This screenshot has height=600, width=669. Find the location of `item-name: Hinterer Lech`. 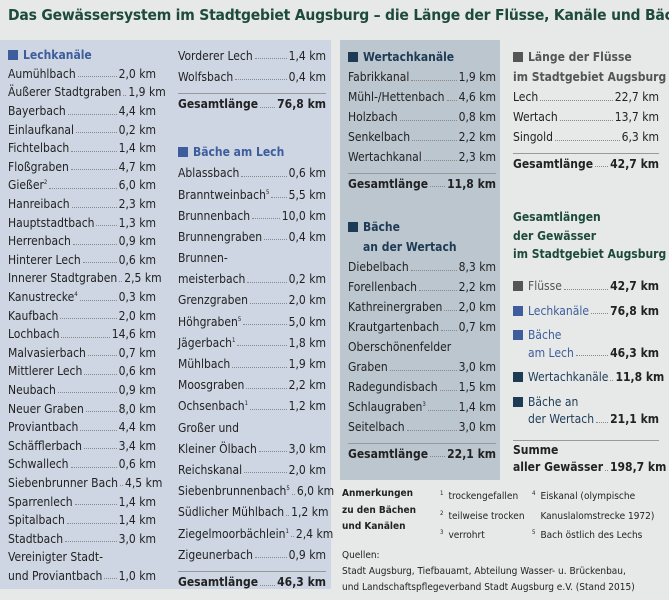

item-name: Hinterer Lech is located at coordinates (44, 259).